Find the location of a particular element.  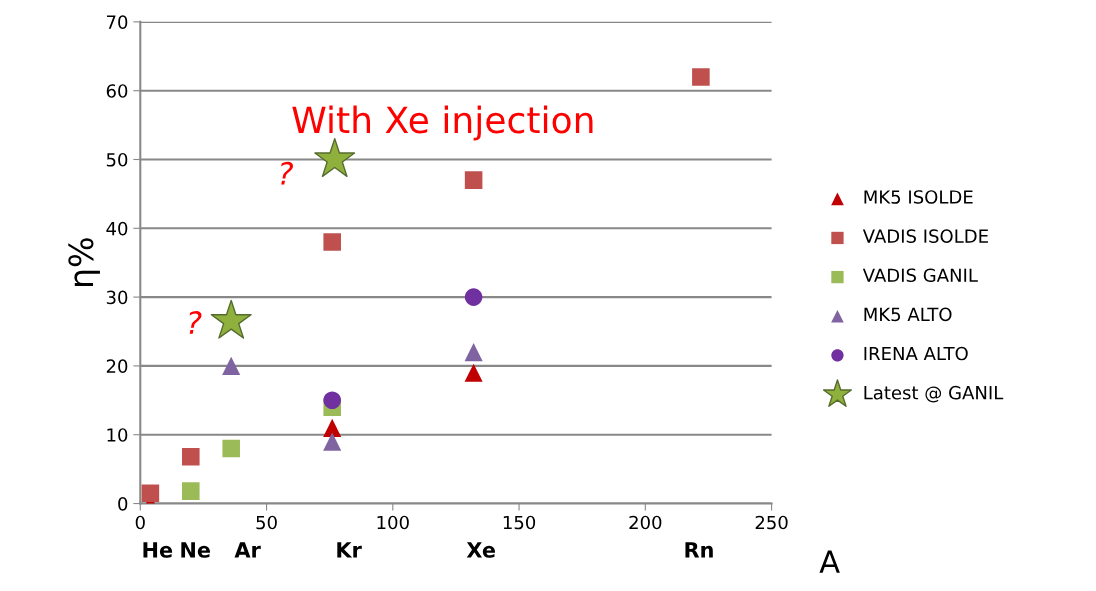

y-tick-label: 20 is located at coordinates (117, 366).